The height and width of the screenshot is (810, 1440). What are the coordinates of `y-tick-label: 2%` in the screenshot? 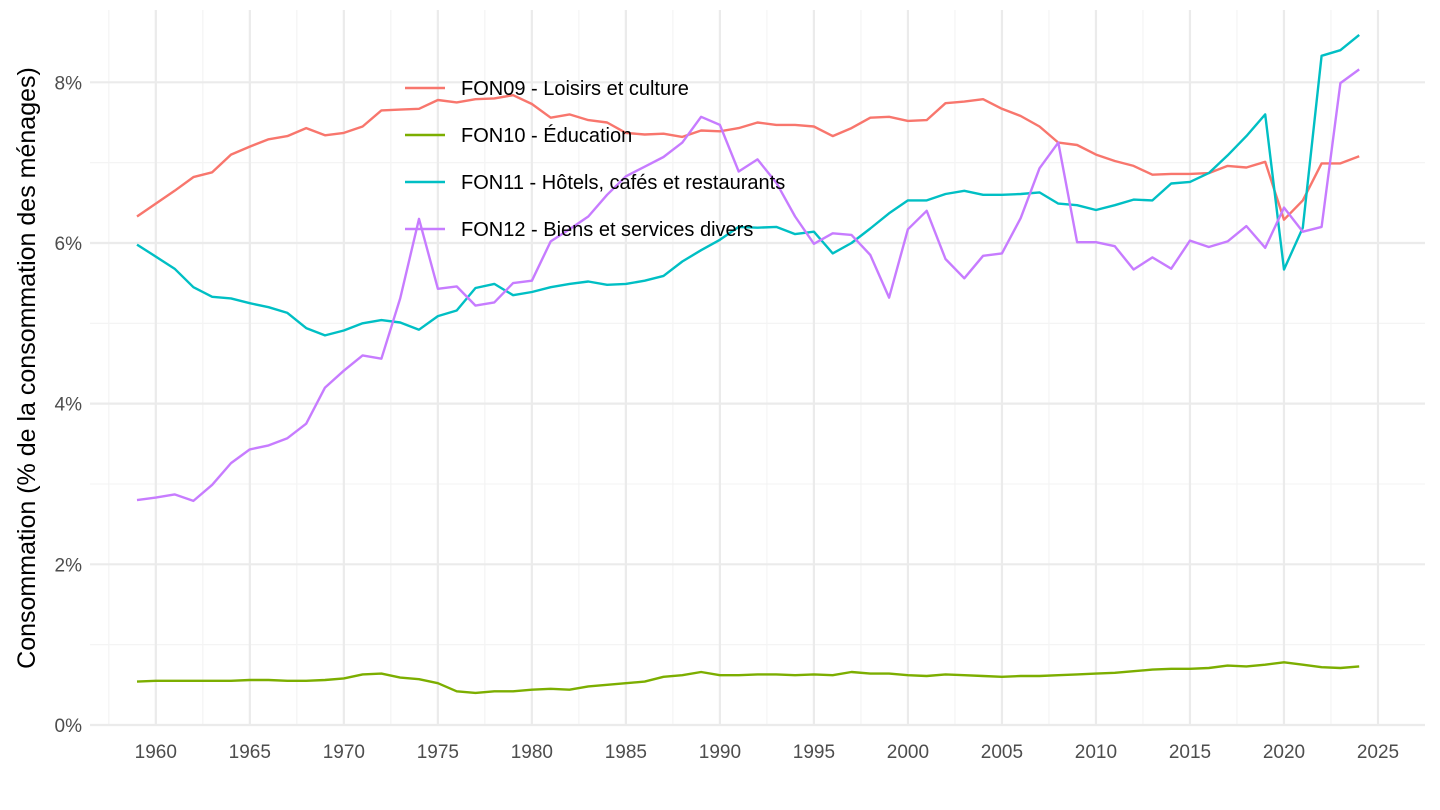 It's located at (69, 565).